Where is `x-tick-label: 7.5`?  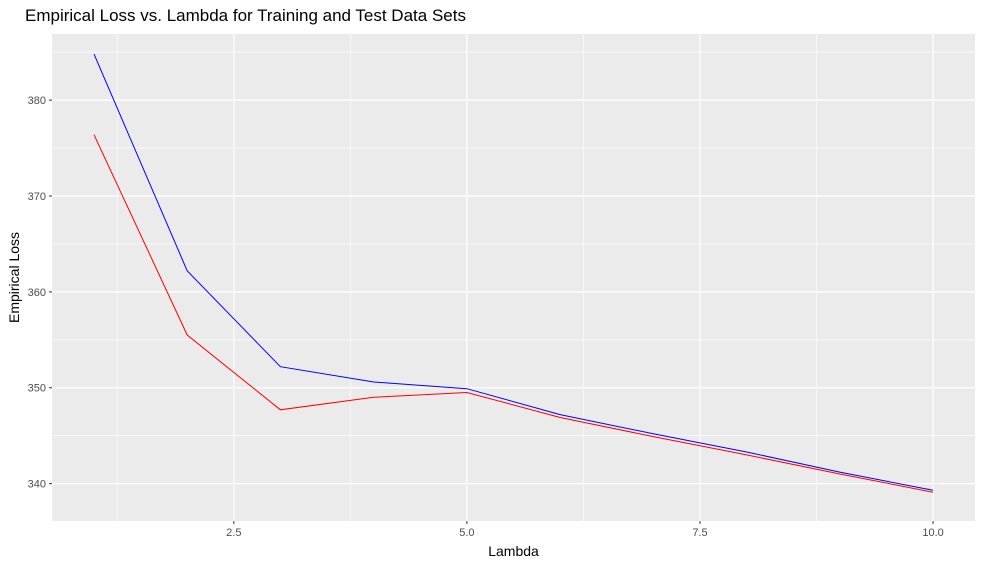 x-tick-label: 7.5 is located at coordinates (699, 533).